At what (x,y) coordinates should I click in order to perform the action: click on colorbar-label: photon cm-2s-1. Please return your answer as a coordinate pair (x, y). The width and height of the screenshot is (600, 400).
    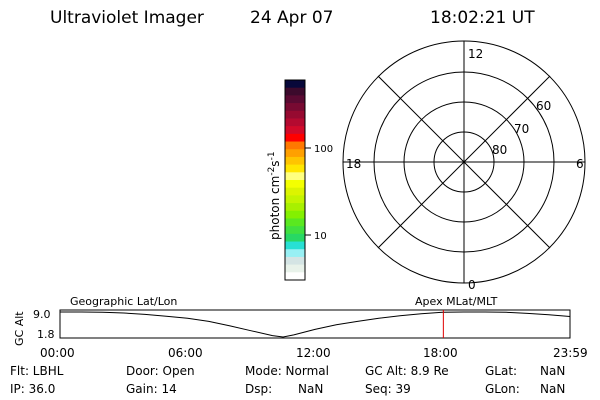
    Looking at the image, I should click on (274, 195).